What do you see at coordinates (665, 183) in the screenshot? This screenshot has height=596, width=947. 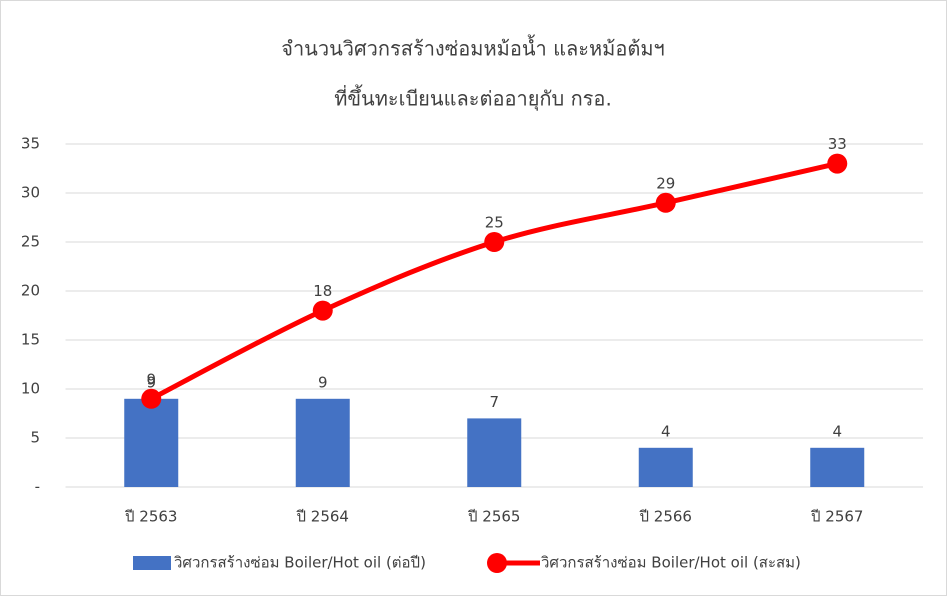 I see `data-label: 29` at bounding box center [665, 183].